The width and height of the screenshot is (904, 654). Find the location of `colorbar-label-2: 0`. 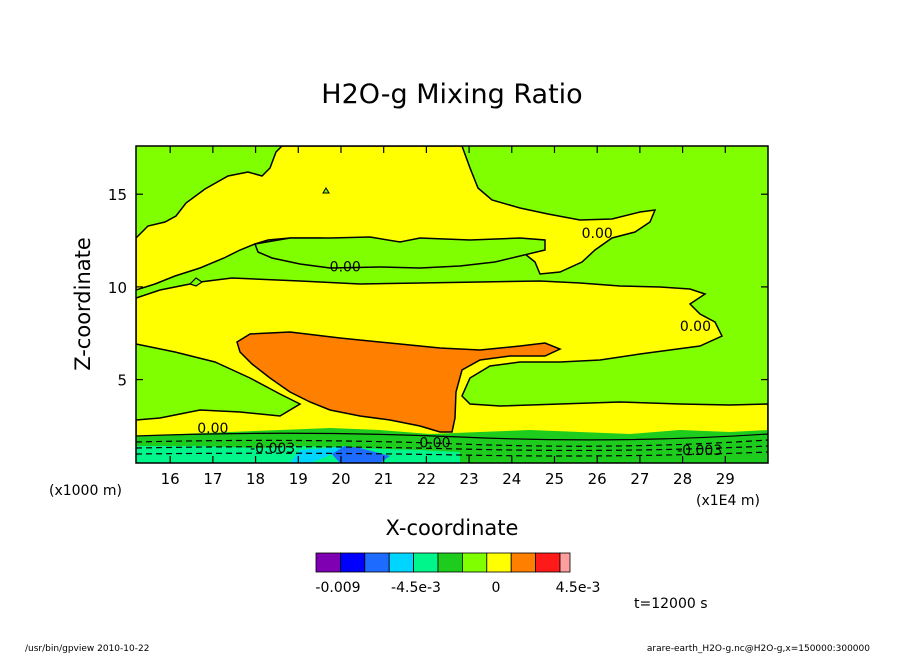

colorbar-label-2: 0 is located at coordinates (496, 588).